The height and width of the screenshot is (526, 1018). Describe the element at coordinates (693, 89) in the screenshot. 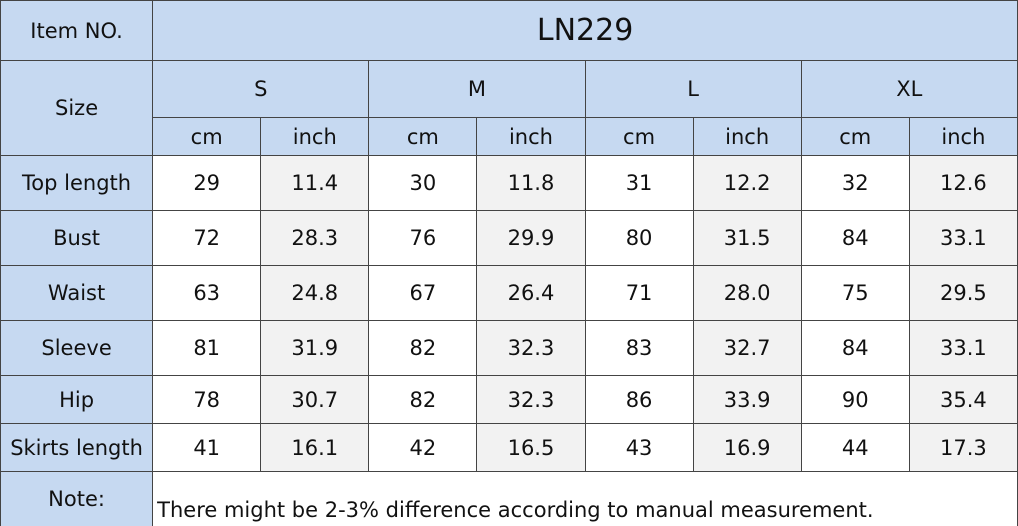

I see `size-header: L` at that location.